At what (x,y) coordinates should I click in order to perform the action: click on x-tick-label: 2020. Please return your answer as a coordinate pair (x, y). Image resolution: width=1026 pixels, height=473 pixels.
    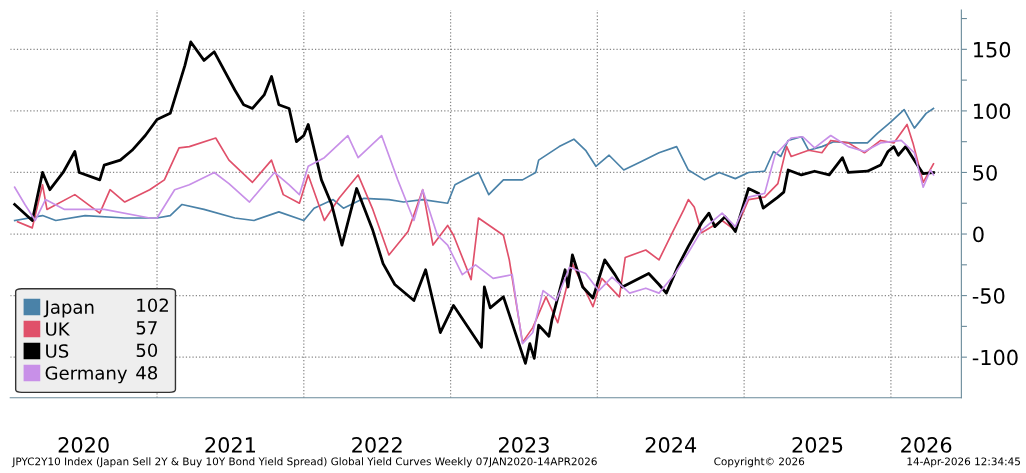
    Looking at the image, I should click on (83, 445).